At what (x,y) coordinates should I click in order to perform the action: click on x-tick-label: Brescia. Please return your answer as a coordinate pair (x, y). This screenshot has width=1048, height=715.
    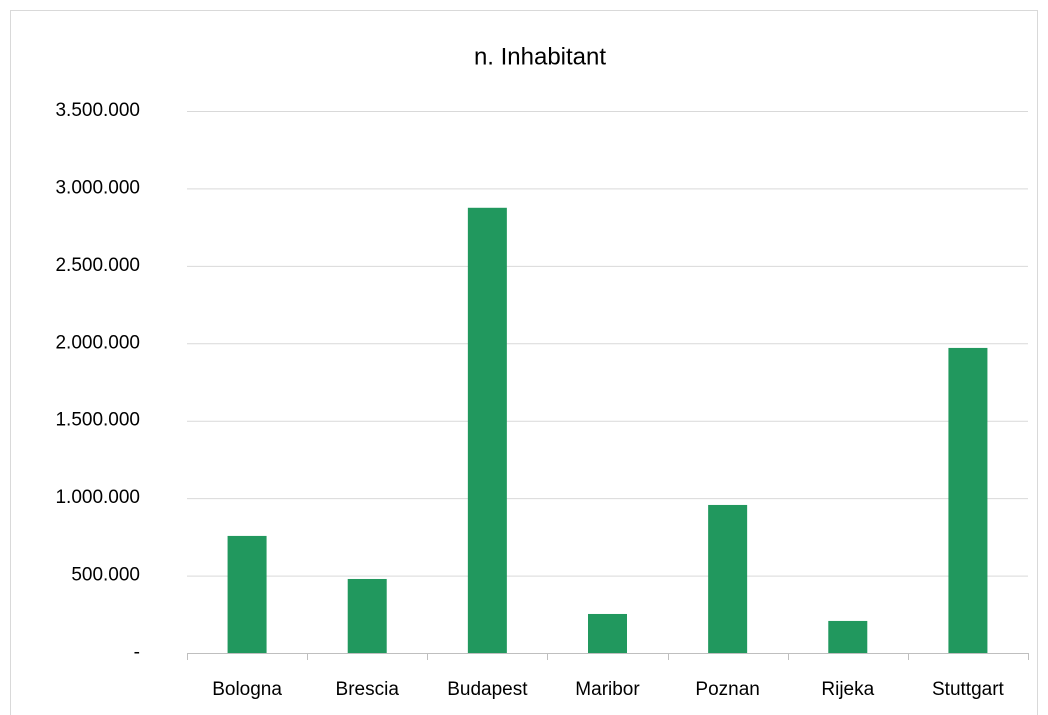
    Looking at the image, I should click on (368, 689).